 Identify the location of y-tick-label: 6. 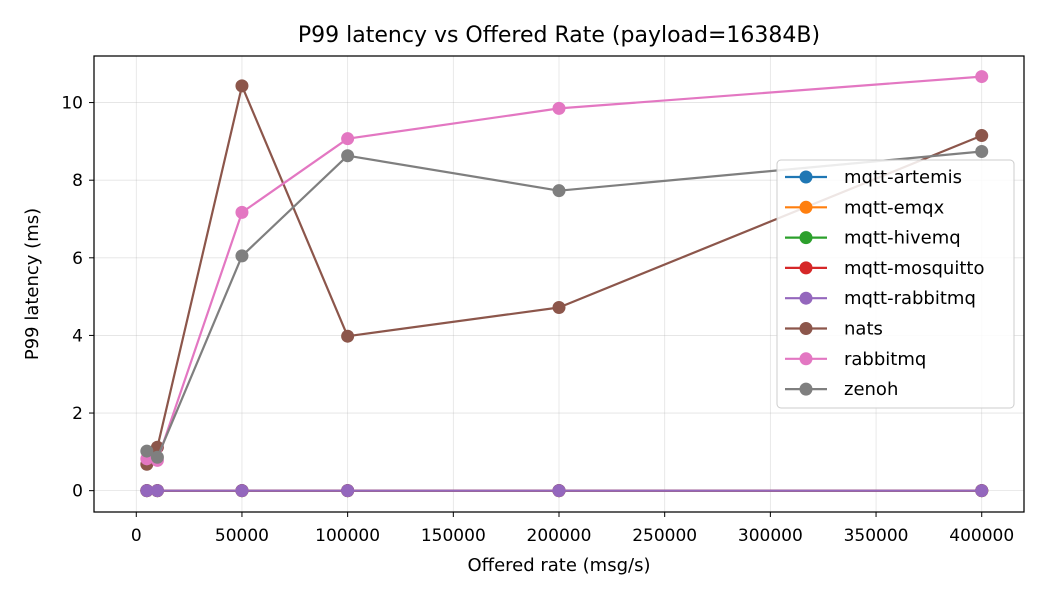
(77, 259).